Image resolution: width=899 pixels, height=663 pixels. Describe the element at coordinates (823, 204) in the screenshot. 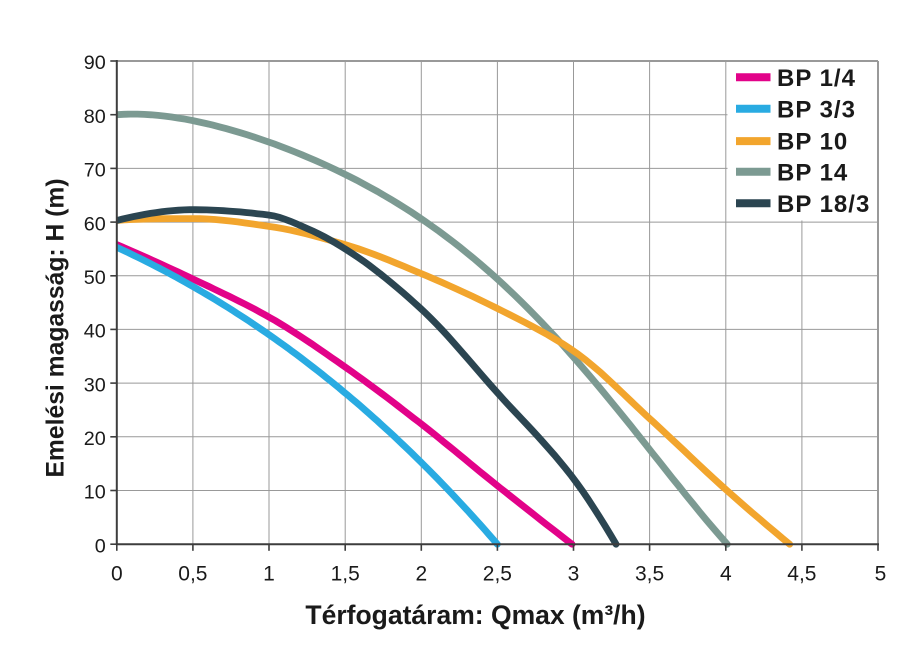

I see `svg-text: BP 18/3` at that location.